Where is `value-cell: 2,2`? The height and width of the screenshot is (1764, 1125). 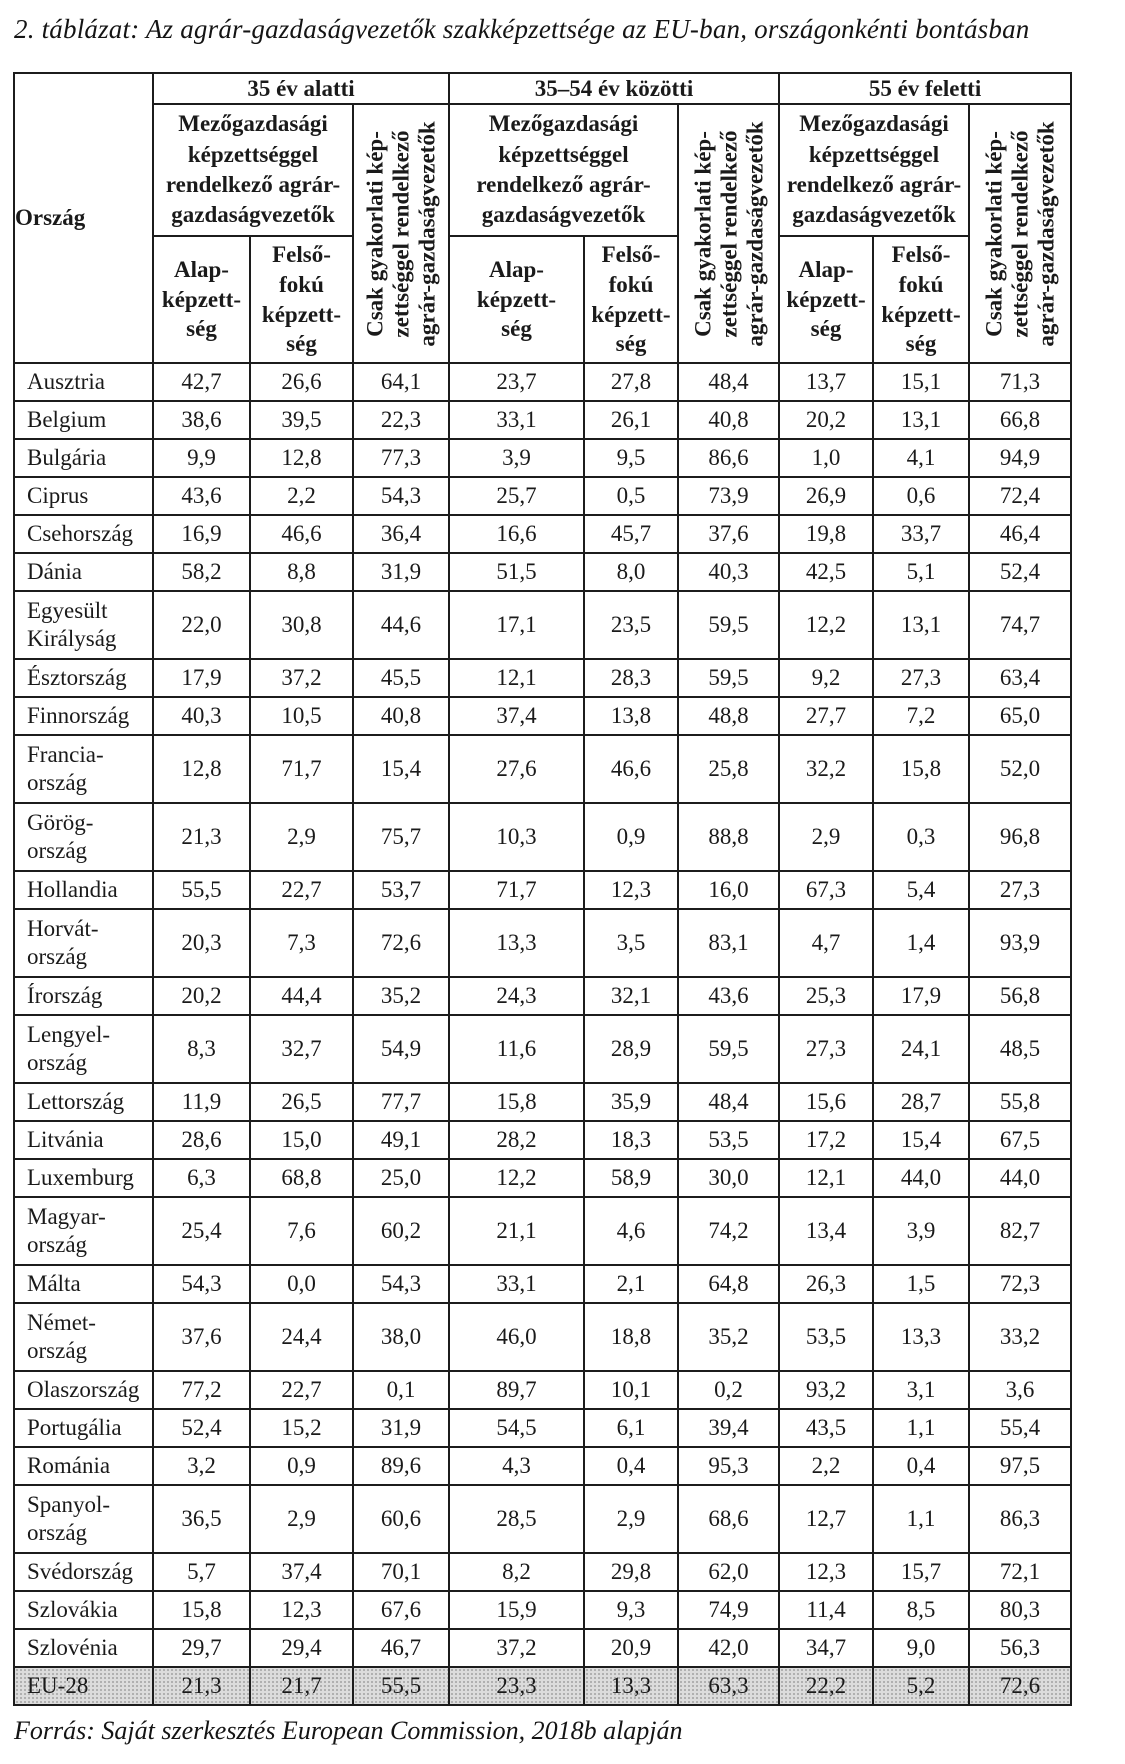
value-cell: 2,2 is located at coordinates (301, 496).